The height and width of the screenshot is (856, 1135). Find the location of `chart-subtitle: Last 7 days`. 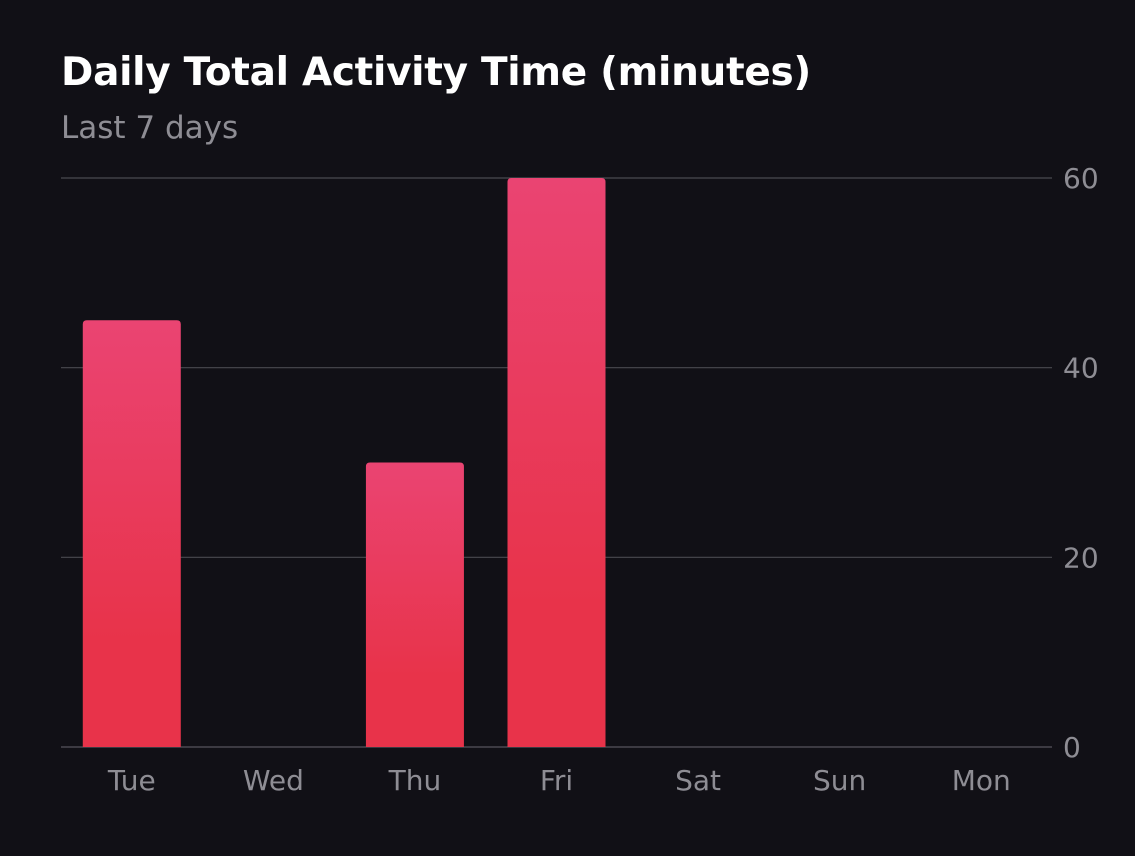

chart-subtitle: Last 7 days is located at coordinates (150, 128).